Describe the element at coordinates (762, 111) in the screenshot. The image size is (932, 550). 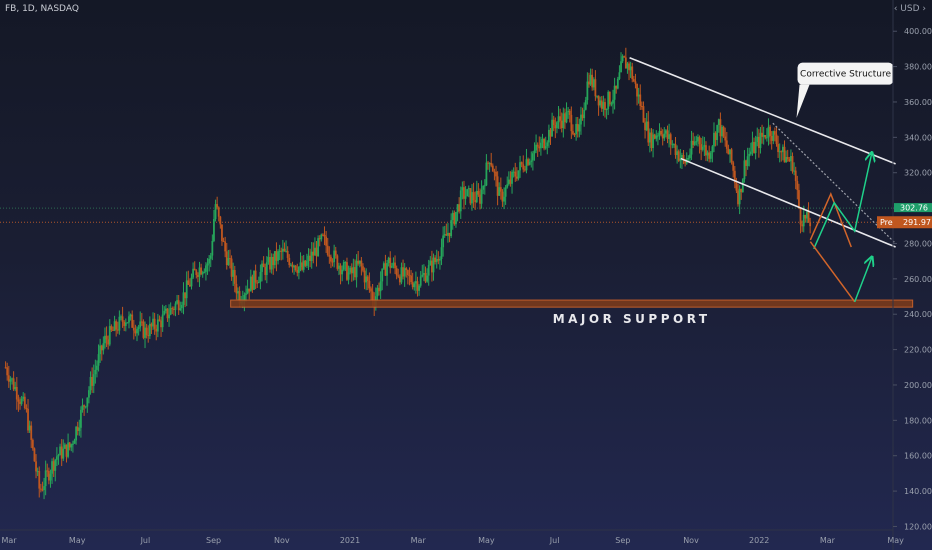
I see `channel-upper-line` at that location.